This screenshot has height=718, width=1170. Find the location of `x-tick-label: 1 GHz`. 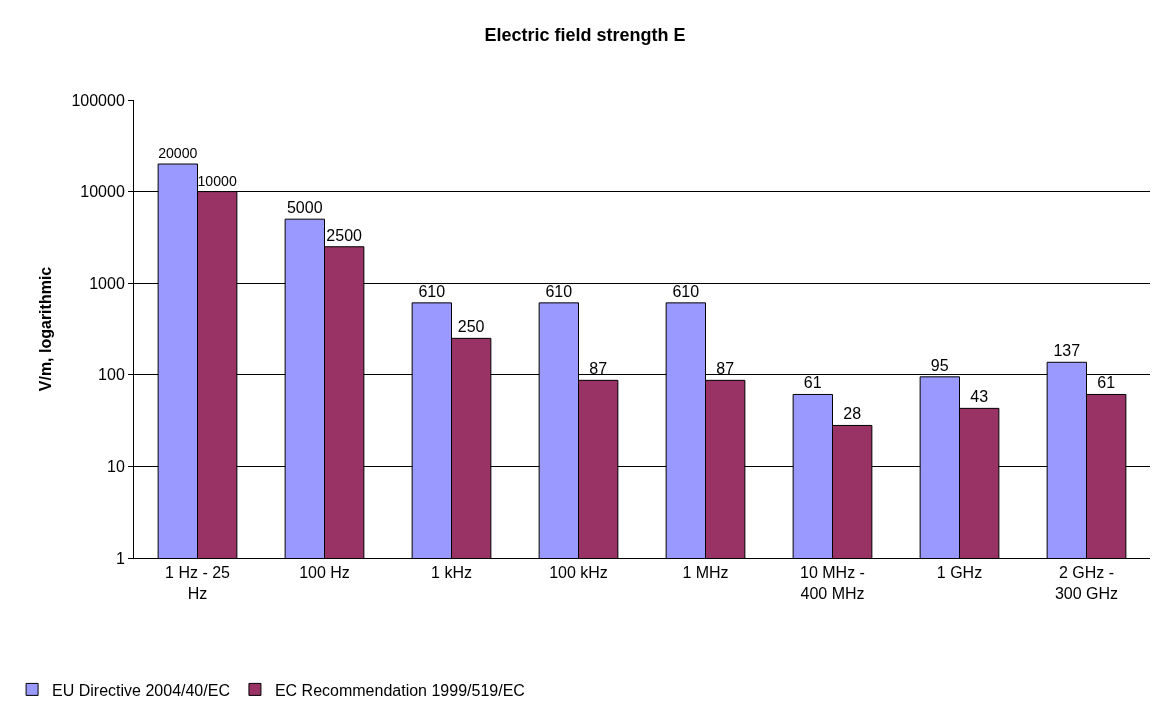

x-tick-label: 1 GHz is located at coordinates (959, 573).